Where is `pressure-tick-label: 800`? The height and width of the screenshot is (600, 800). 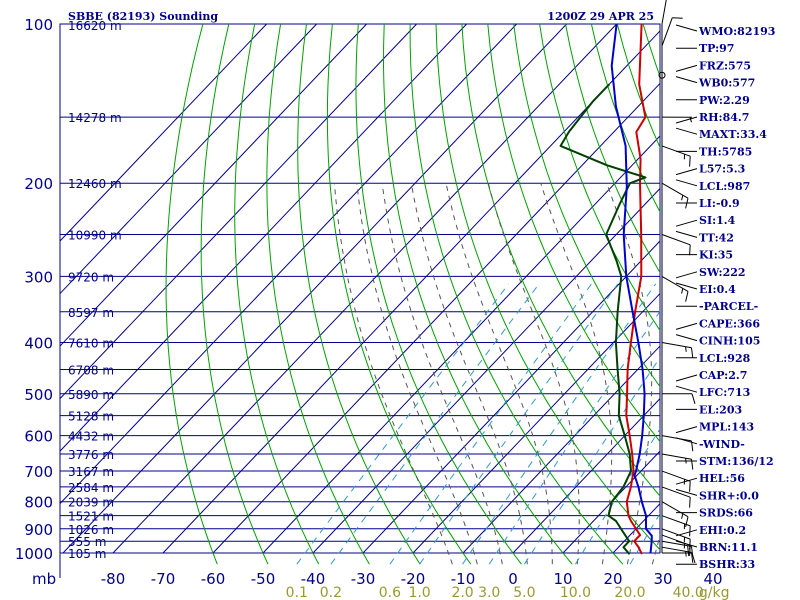
pressure-tick-label: 800 is located at coordinates (38, 503).